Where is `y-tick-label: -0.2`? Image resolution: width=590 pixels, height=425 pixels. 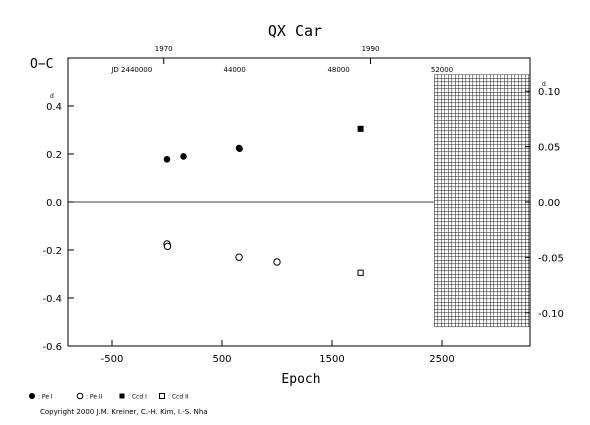 y-tick-label: -0.2 is located at coordinates (52, 251).